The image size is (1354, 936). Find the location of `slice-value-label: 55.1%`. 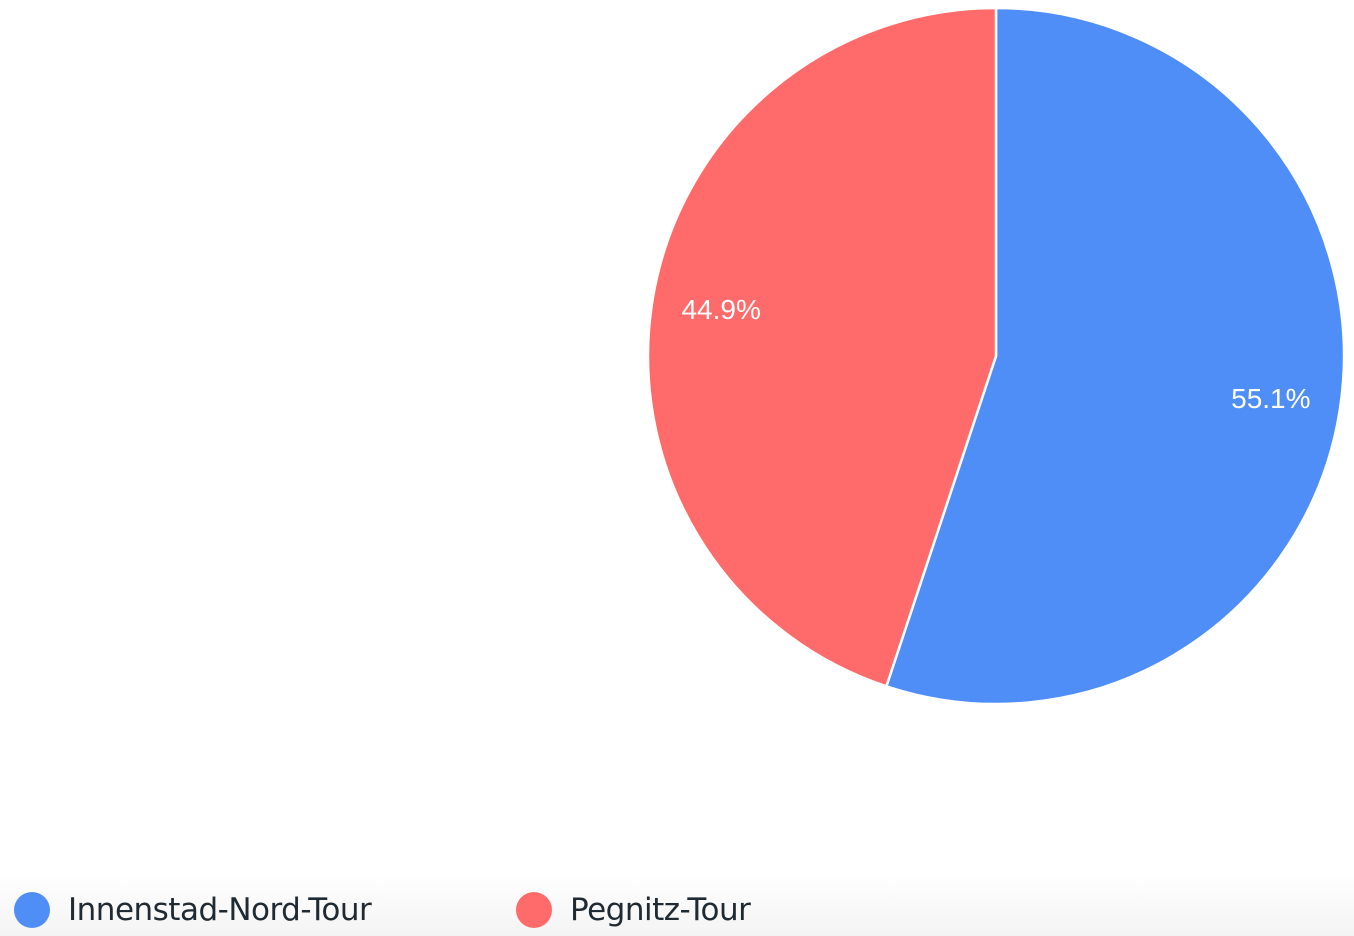

slice-value-label: 55.1% is located at coordinates (1270, 398).